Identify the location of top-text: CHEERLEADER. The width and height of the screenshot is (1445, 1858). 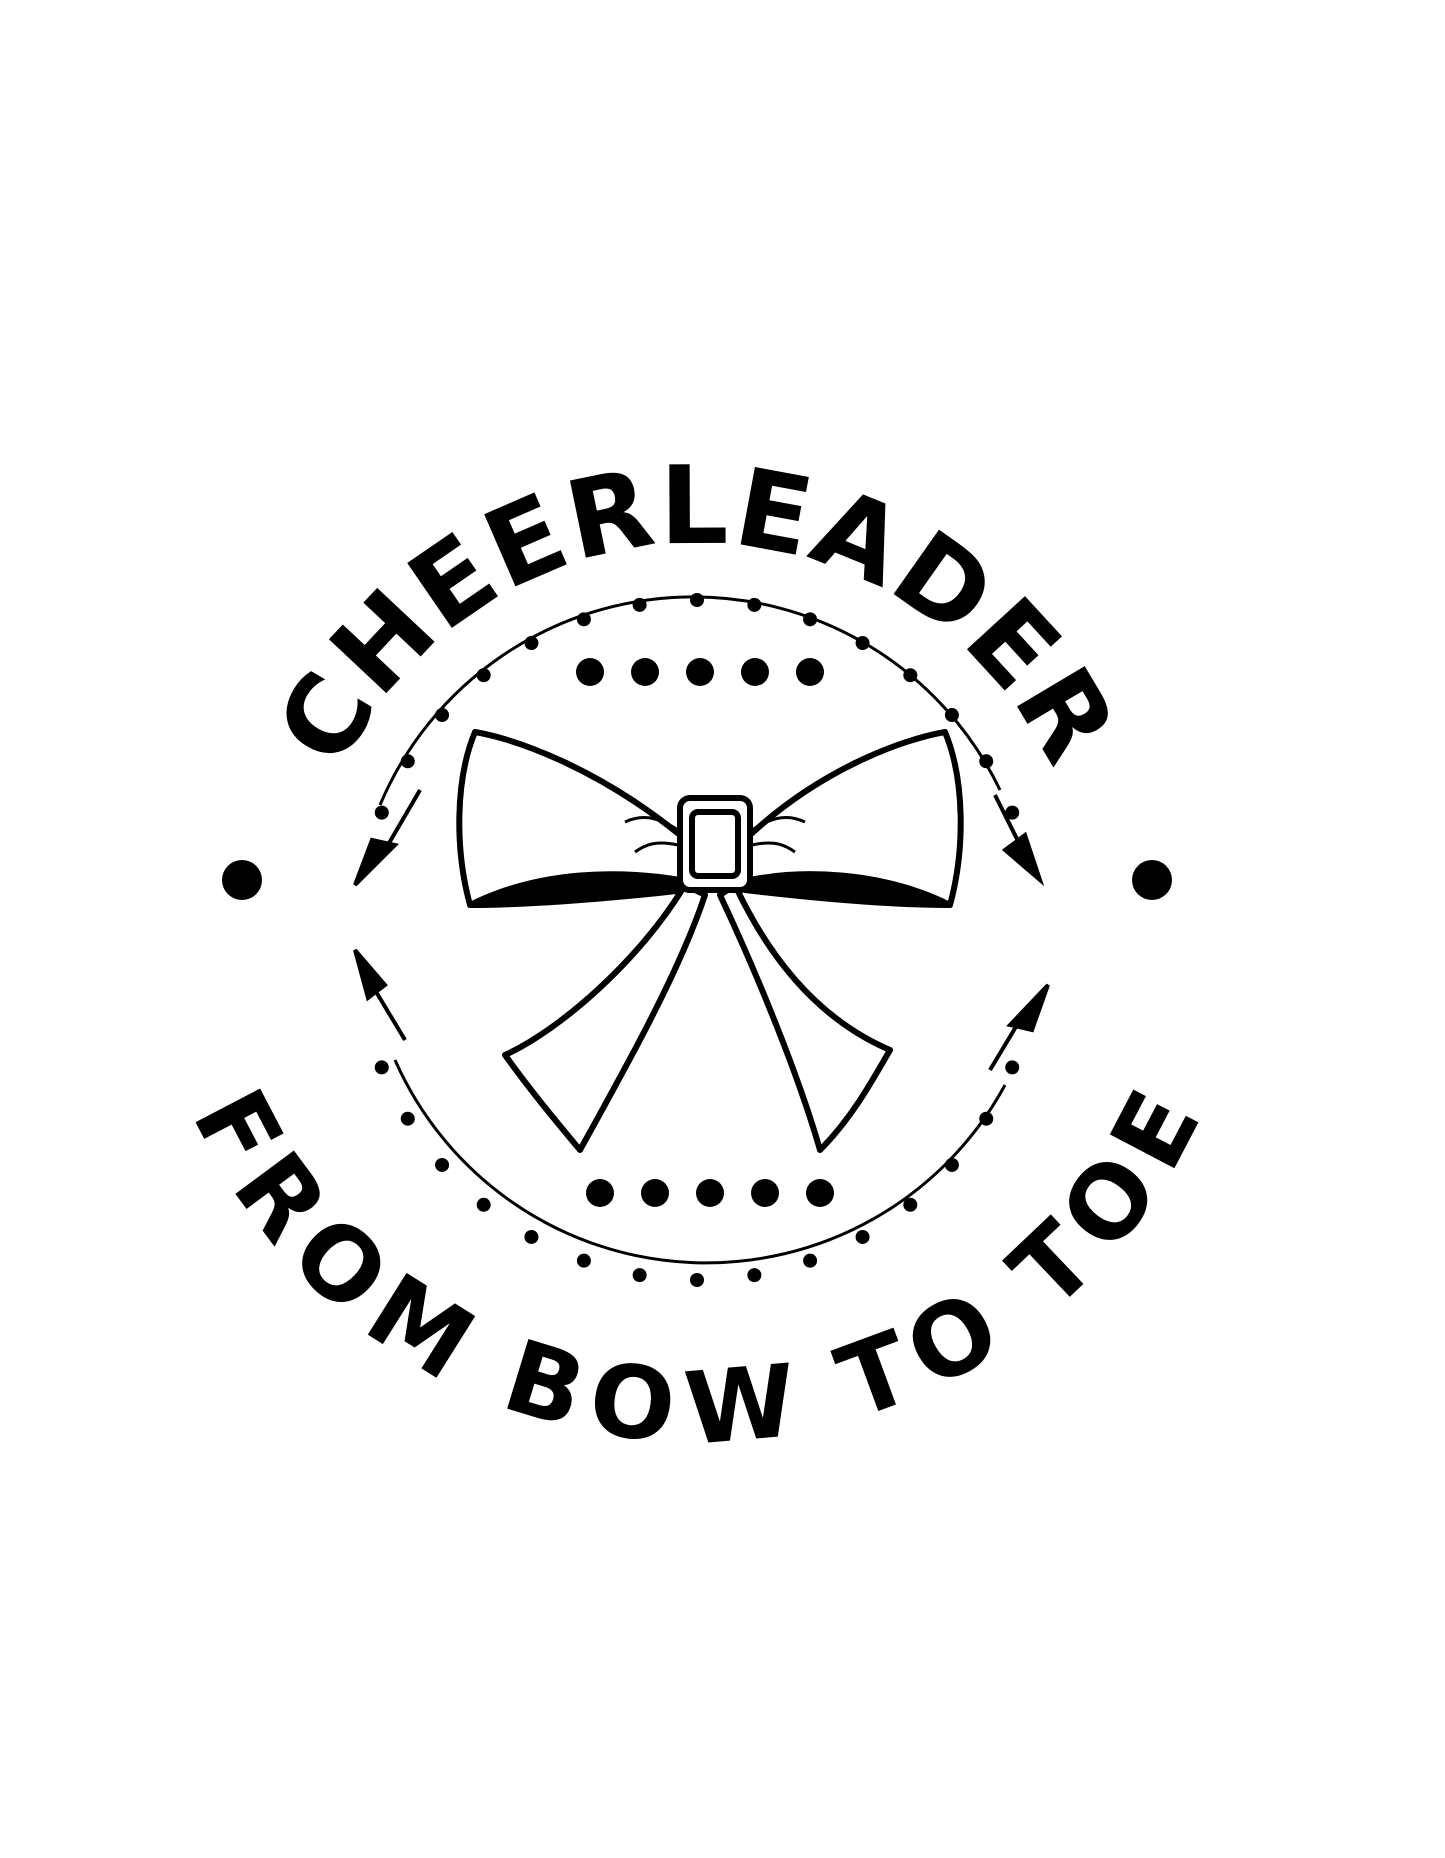
(696, 614).